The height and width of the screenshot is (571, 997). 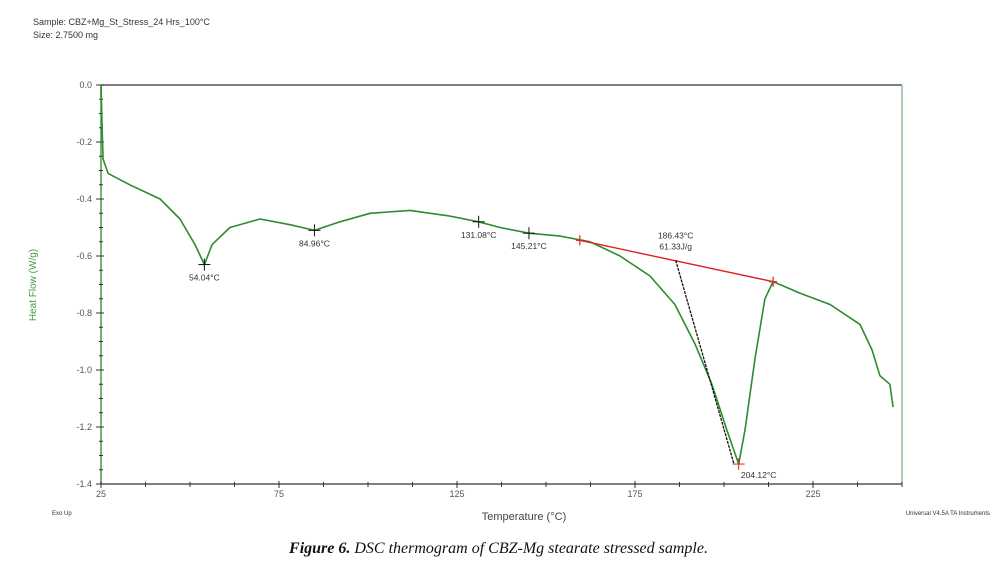 I want to click on y-tick-label: -0.2, so click(x=84, y=142).